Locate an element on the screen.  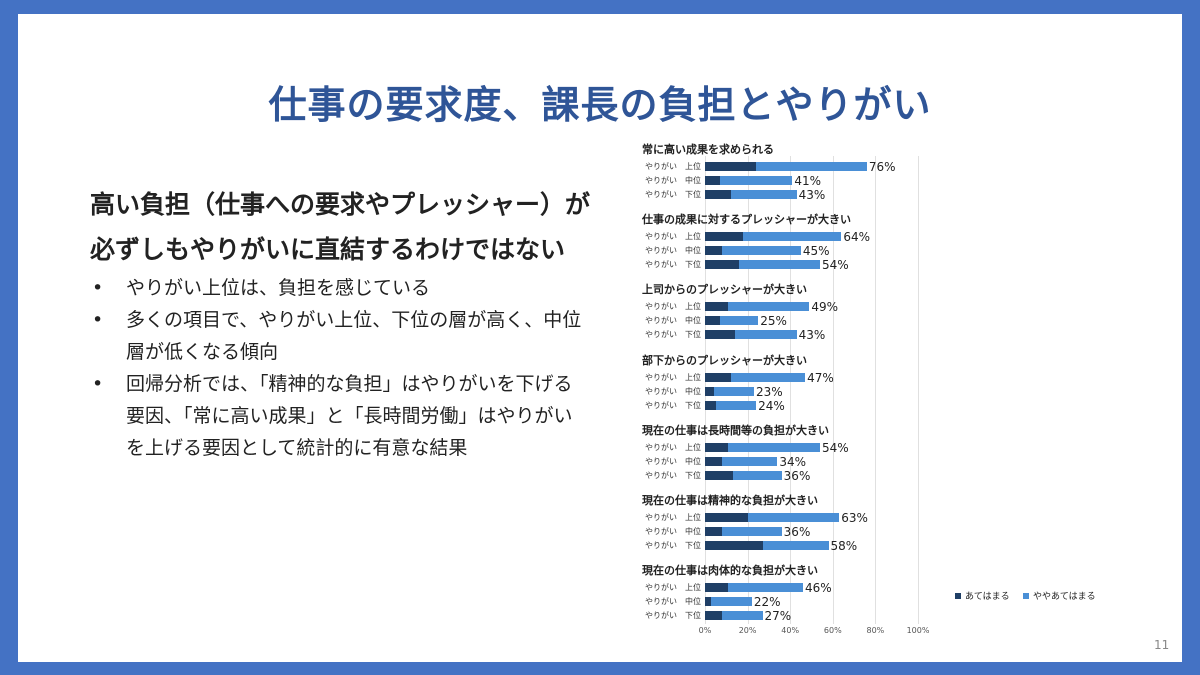
data-label: 46% is located at coordinates (818, 588).